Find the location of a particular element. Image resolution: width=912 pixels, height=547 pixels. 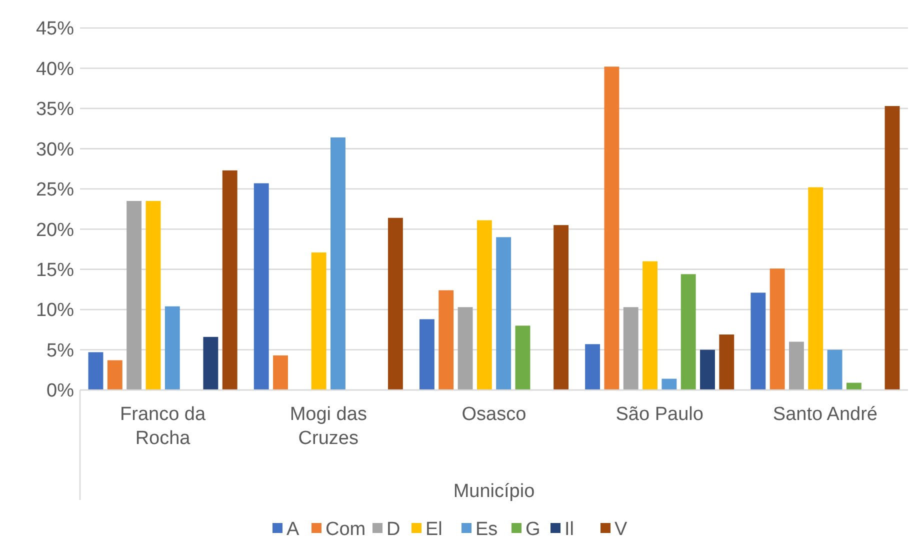

legend-label: El is located at coordinates (434, 529).